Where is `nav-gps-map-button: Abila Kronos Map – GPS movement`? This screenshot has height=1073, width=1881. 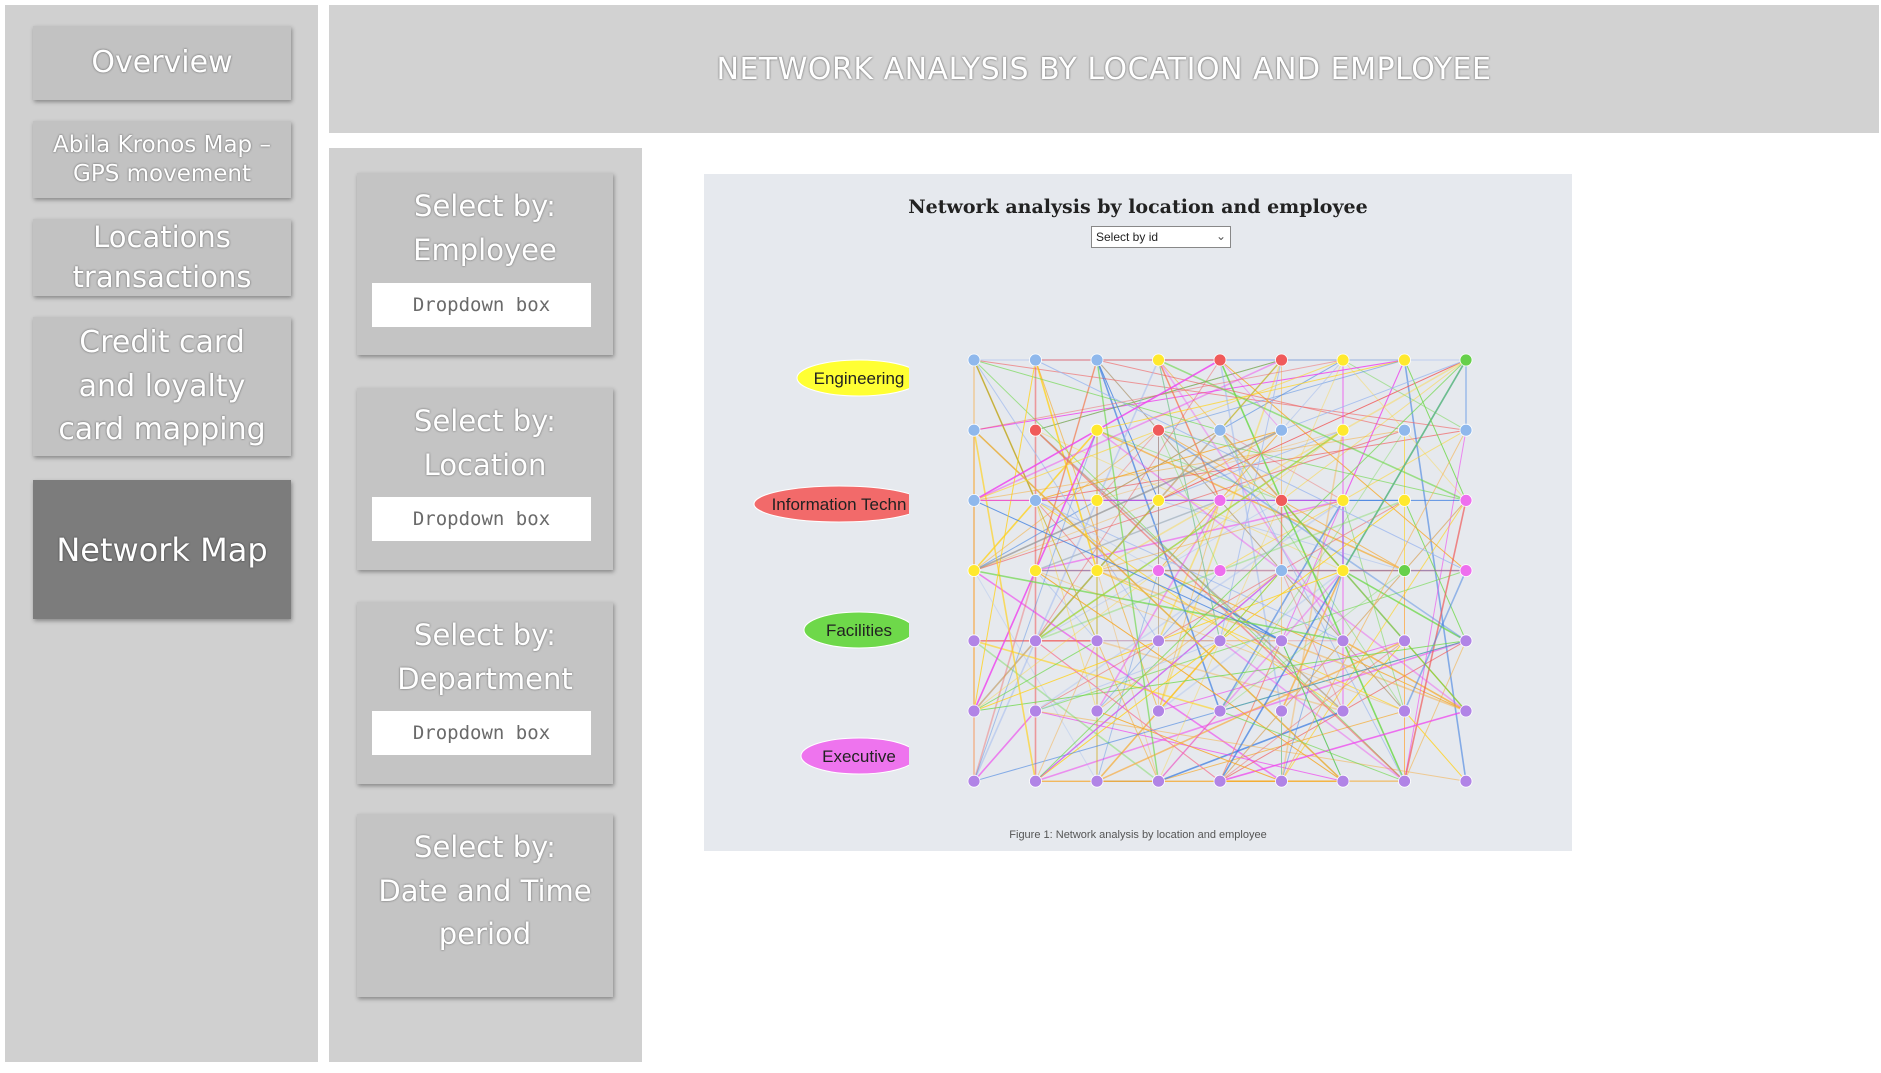 nav-gps-map-button: Abila Kronos Map – GPS movement is located at coordinates (162, 159).